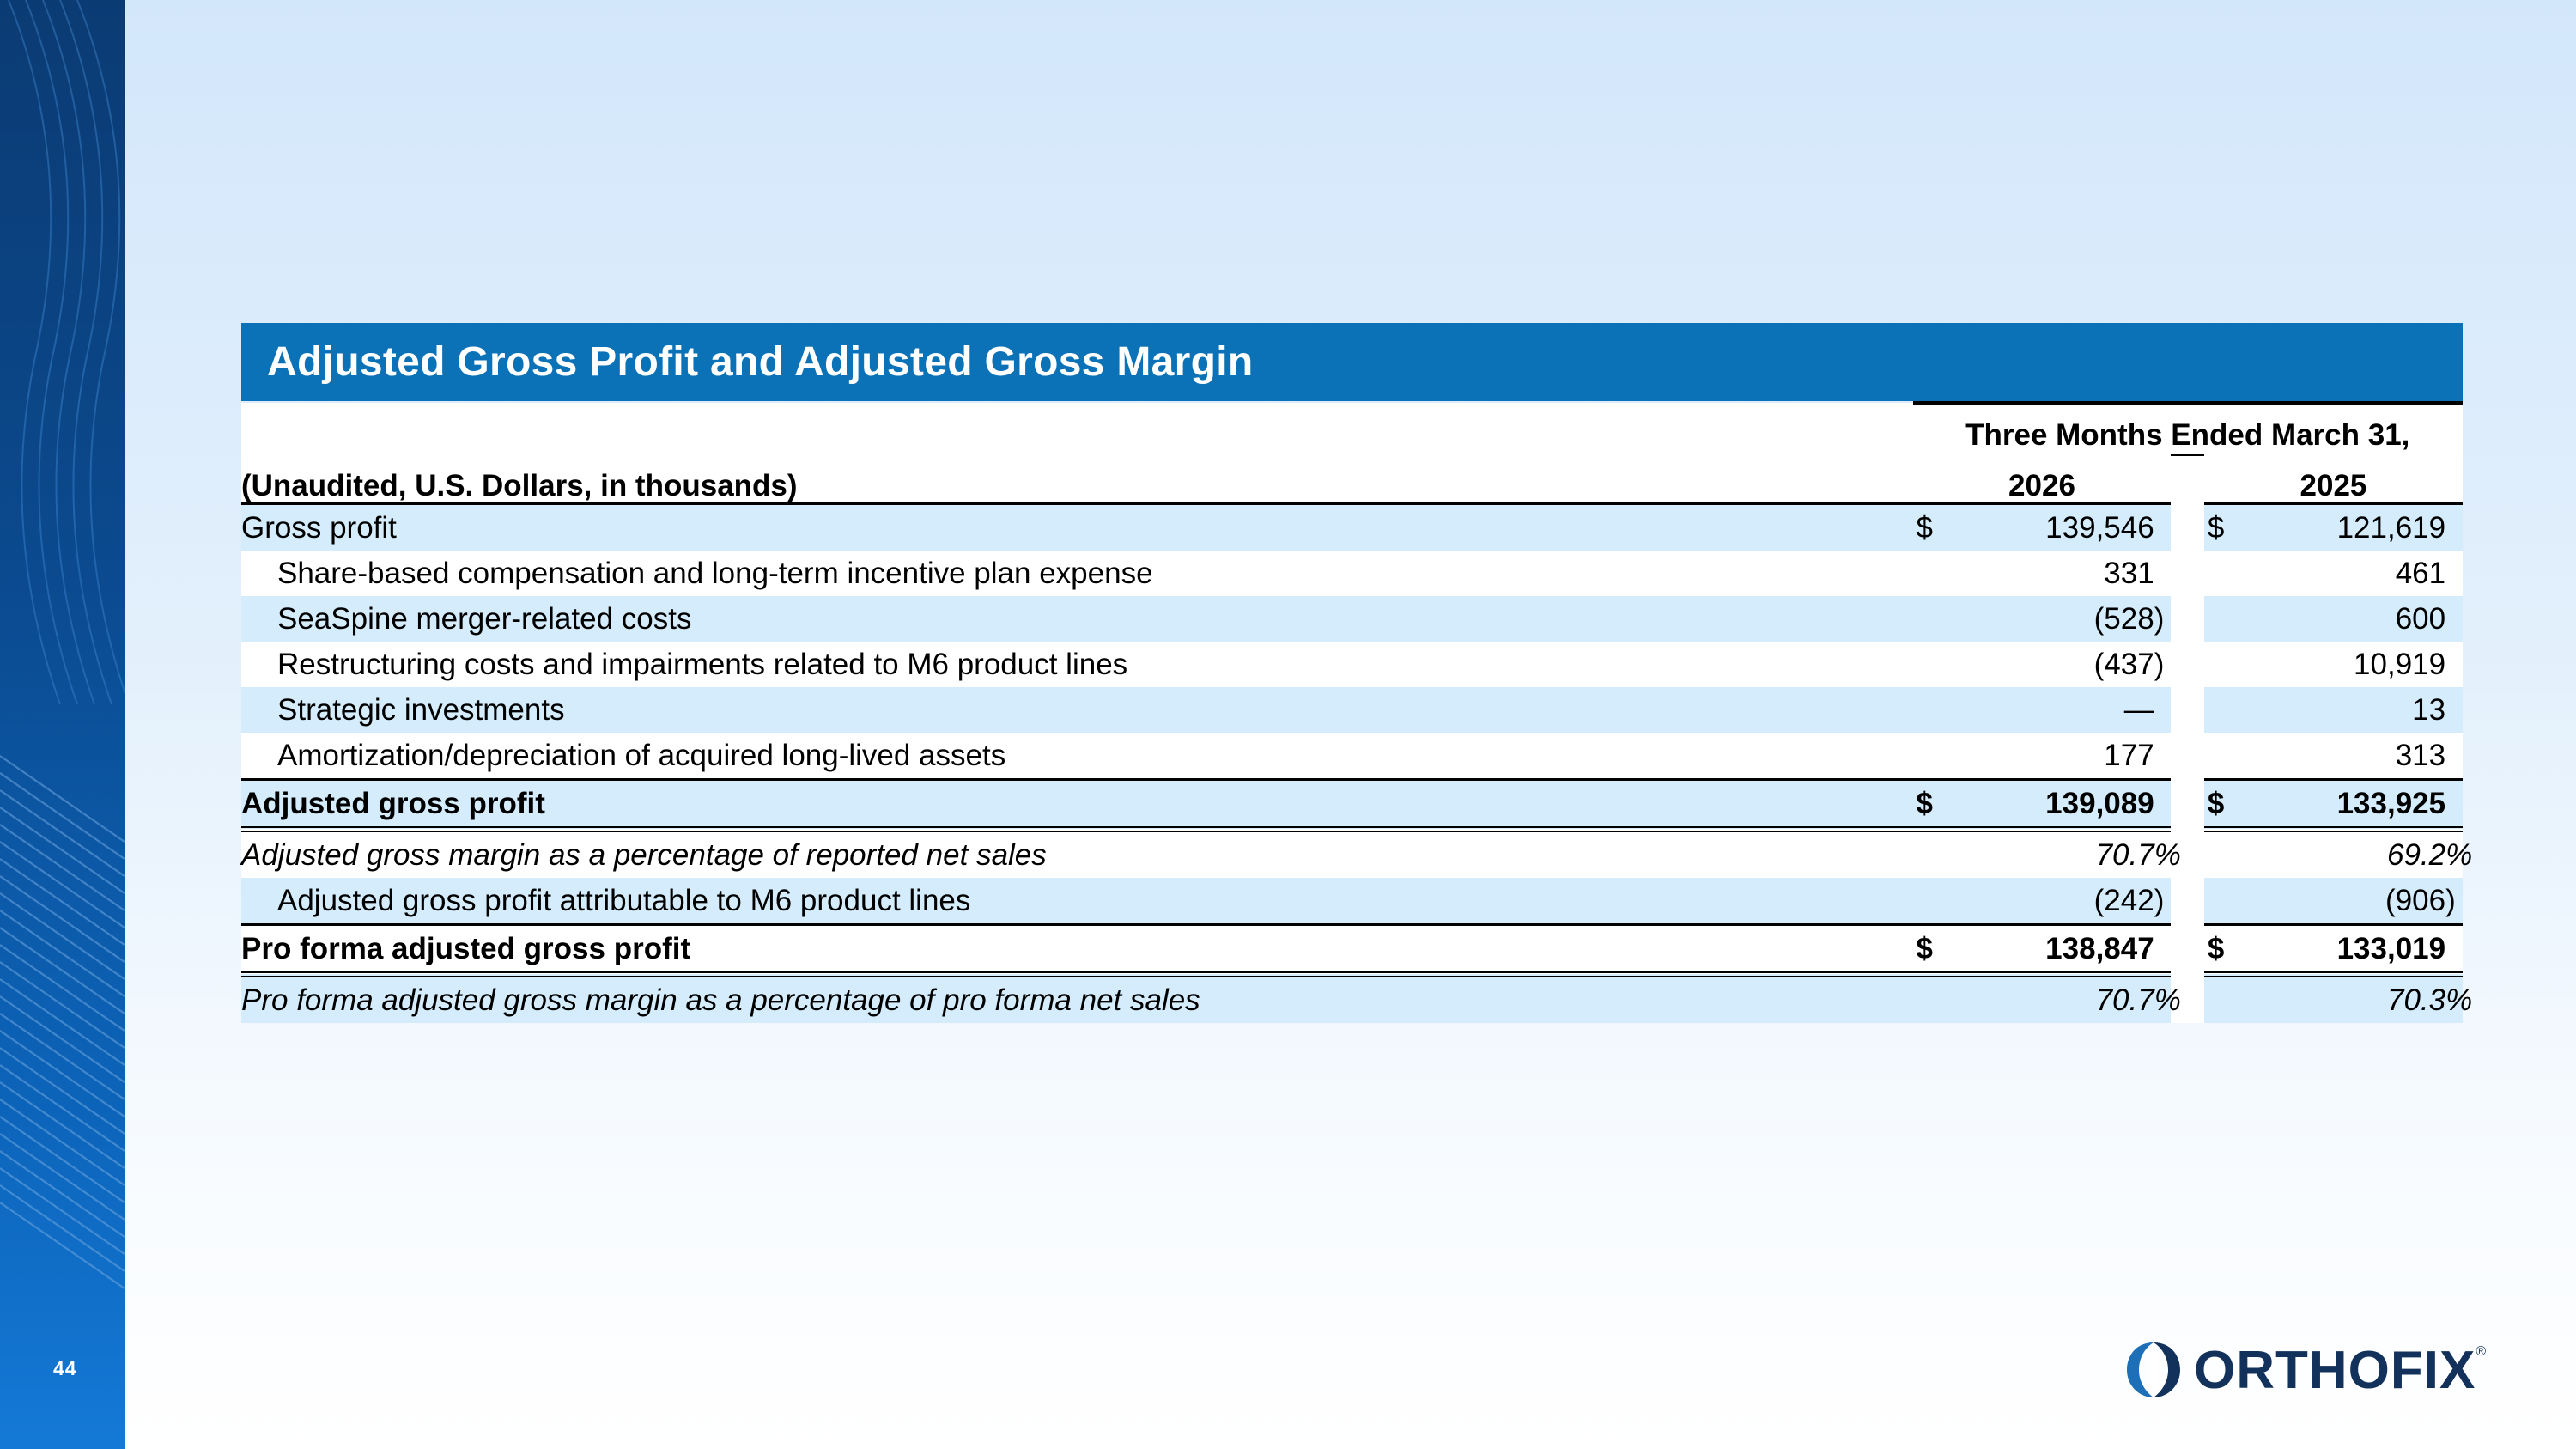  What do you see at coordinates (2357, 664) in the screenshot?
I see `value-prior: 10,919` at bounding box center [2357, 664].